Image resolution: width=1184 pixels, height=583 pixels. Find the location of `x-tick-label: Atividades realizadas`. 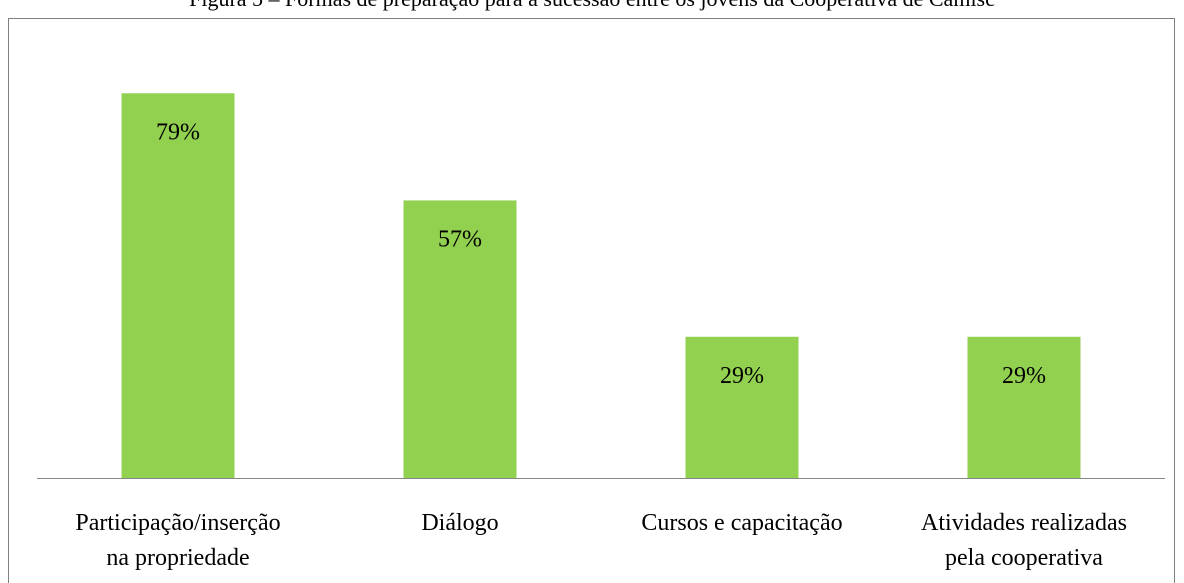

x-tick-label: Atividades realizadas is located at coordinates (1024, 523).